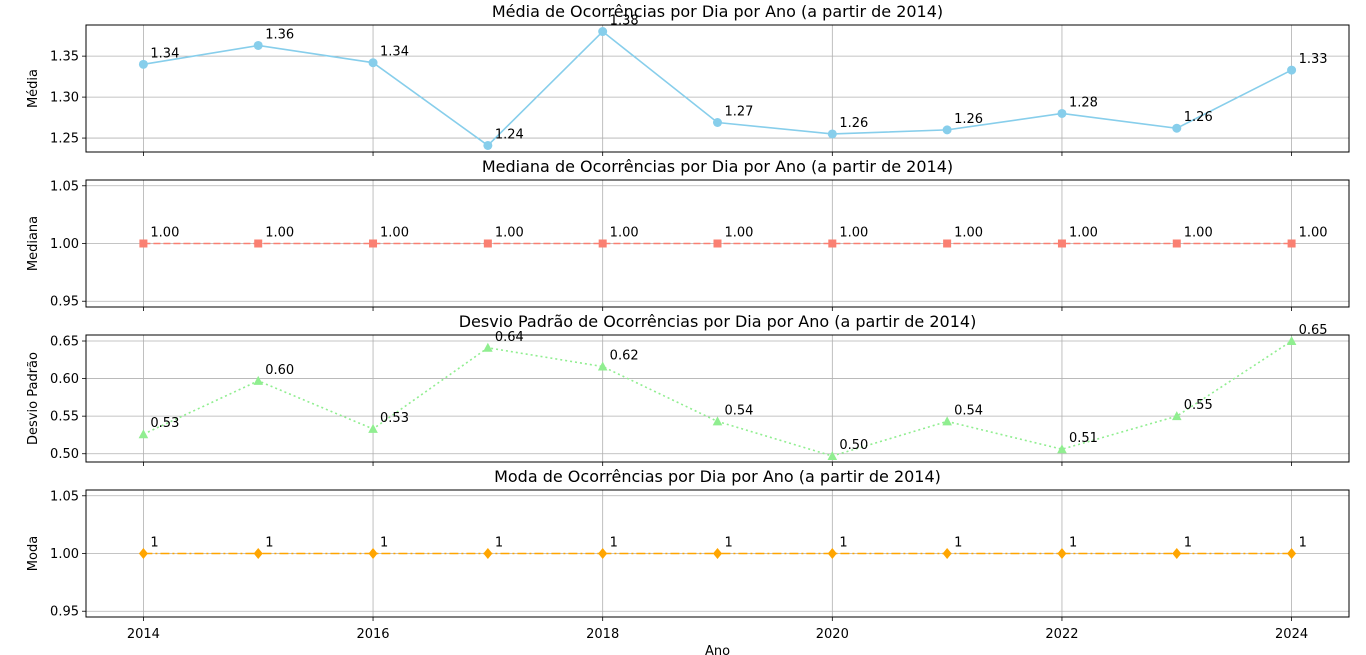 The width and height of the screenshot is (1366, 655). What do you see at coordinates (602, 634) in the screenshot?
I see `x-tick-label: 2018` at bounding box center [602, 634].